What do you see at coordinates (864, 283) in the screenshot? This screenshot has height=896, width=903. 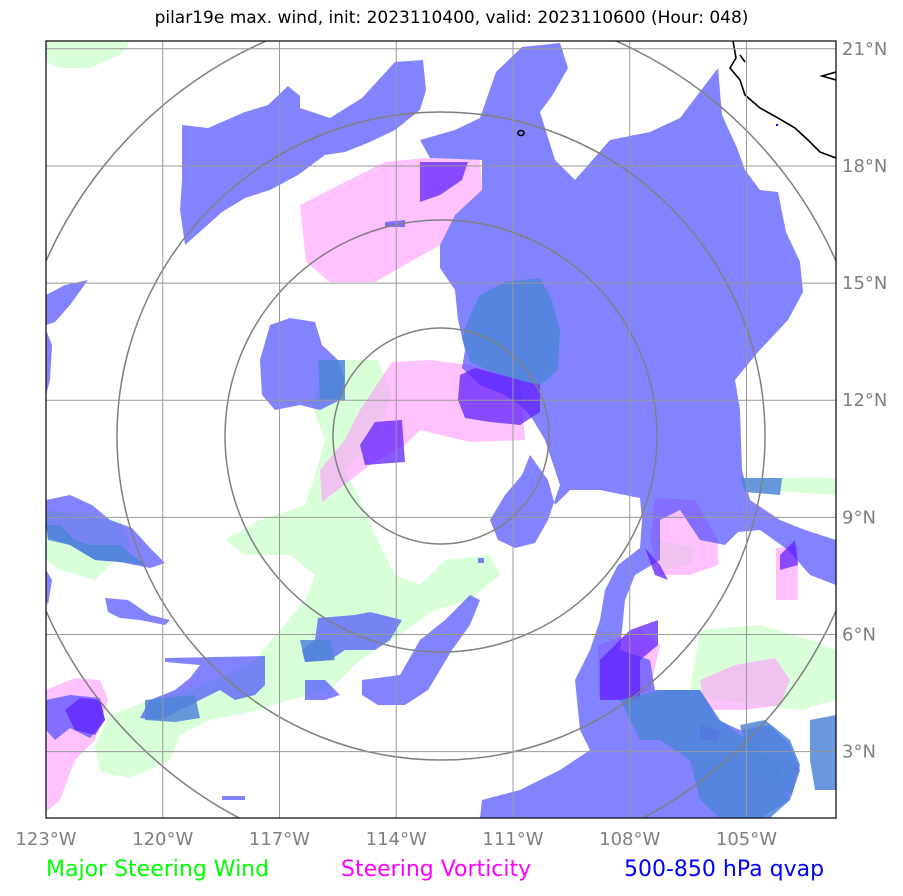 I see `y-tick-label: 15°N` at bounding box center [864, 283].